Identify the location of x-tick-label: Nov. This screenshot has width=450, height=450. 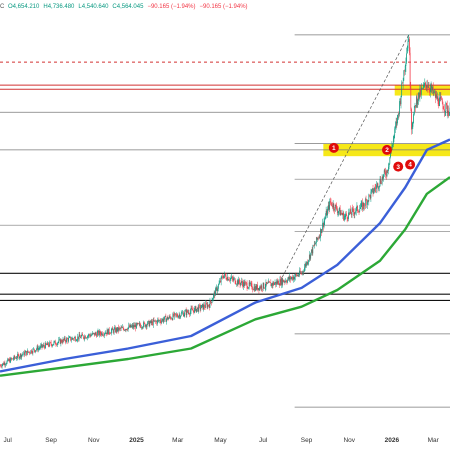
(349, 440).